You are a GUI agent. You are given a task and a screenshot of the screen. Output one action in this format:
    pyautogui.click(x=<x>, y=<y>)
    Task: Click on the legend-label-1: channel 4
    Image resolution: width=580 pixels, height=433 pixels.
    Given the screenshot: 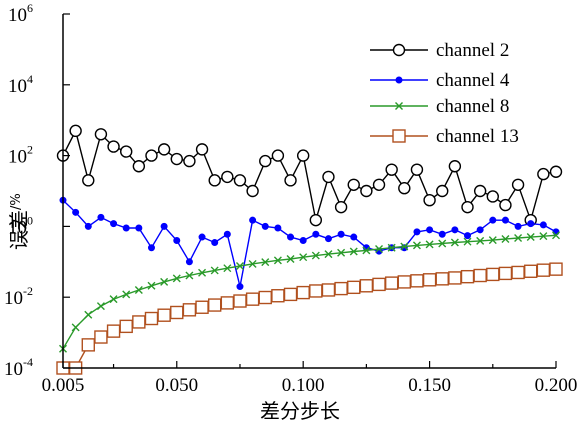 What is the action you would take?
    pyautogui.click(x=473, y=80)
    